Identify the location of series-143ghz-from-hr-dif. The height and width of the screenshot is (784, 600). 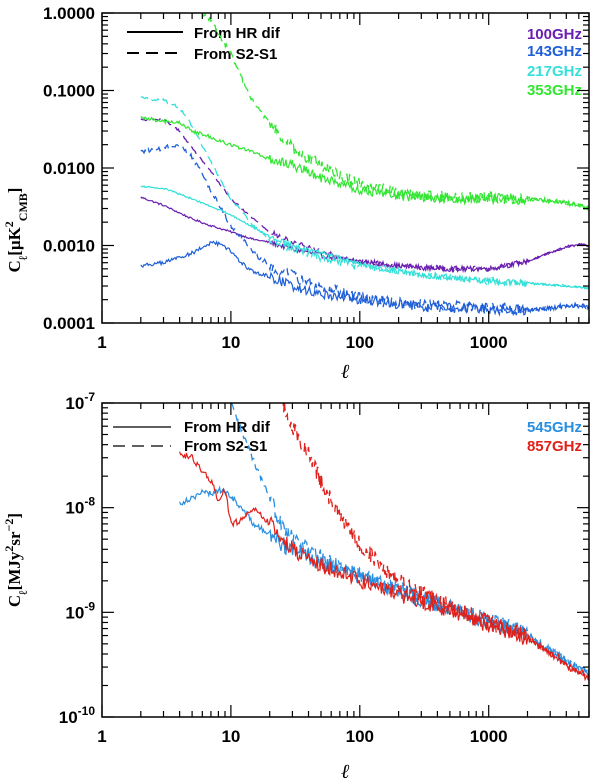
(364, 278).